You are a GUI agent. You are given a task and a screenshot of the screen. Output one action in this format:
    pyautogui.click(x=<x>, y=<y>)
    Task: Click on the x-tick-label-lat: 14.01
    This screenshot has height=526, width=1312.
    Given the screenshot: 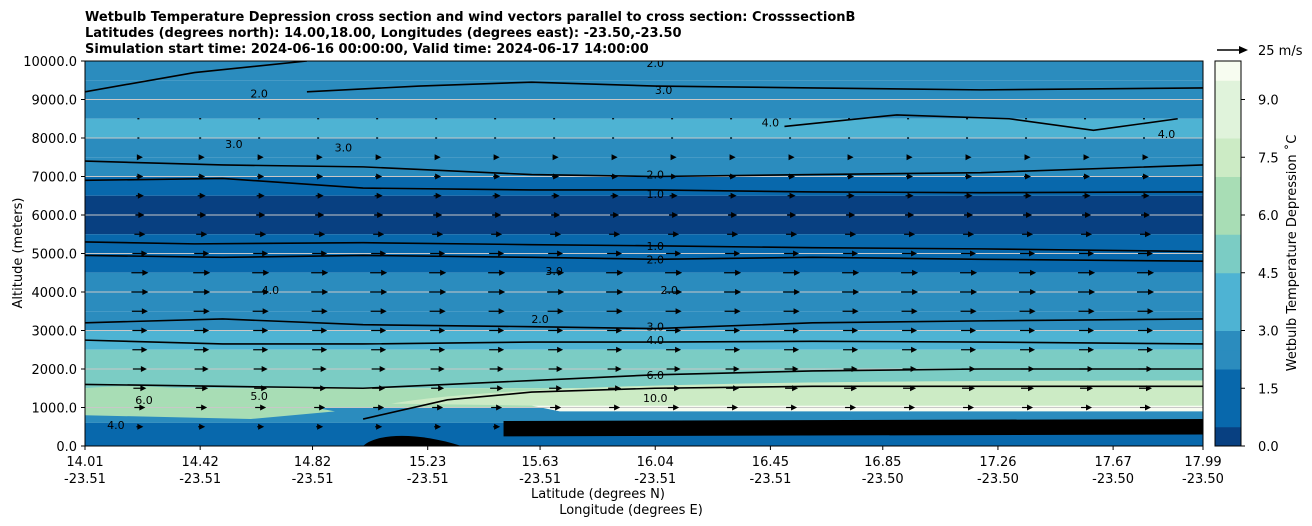 What is the action you would take?
    pyautogui.click(x=84, y=462)
    